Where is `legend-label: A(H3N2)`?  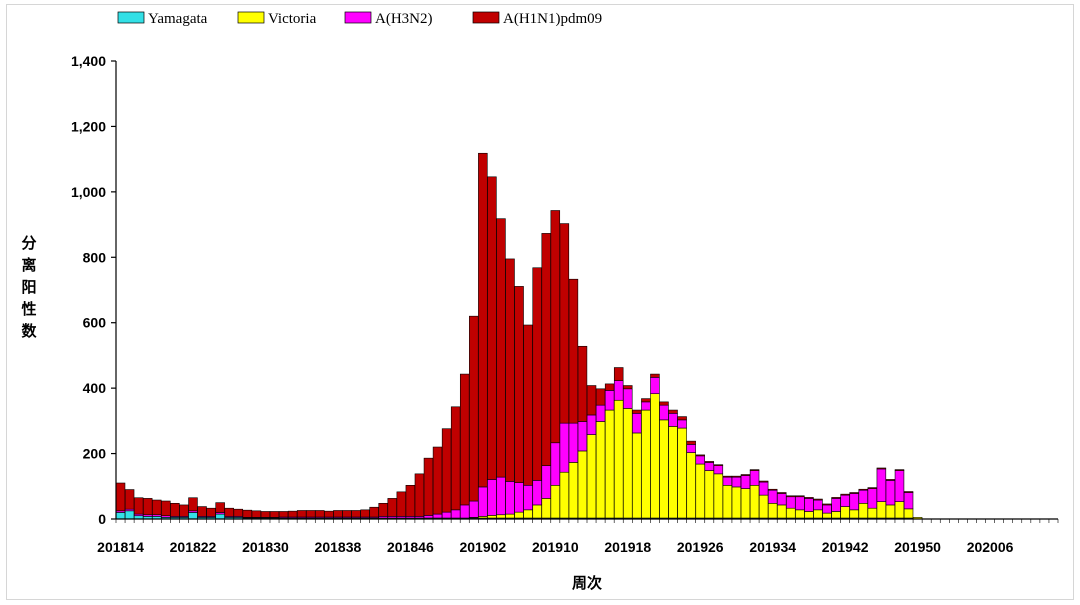 legend-label: A(H3N2) is located at coordinates (404, 19).